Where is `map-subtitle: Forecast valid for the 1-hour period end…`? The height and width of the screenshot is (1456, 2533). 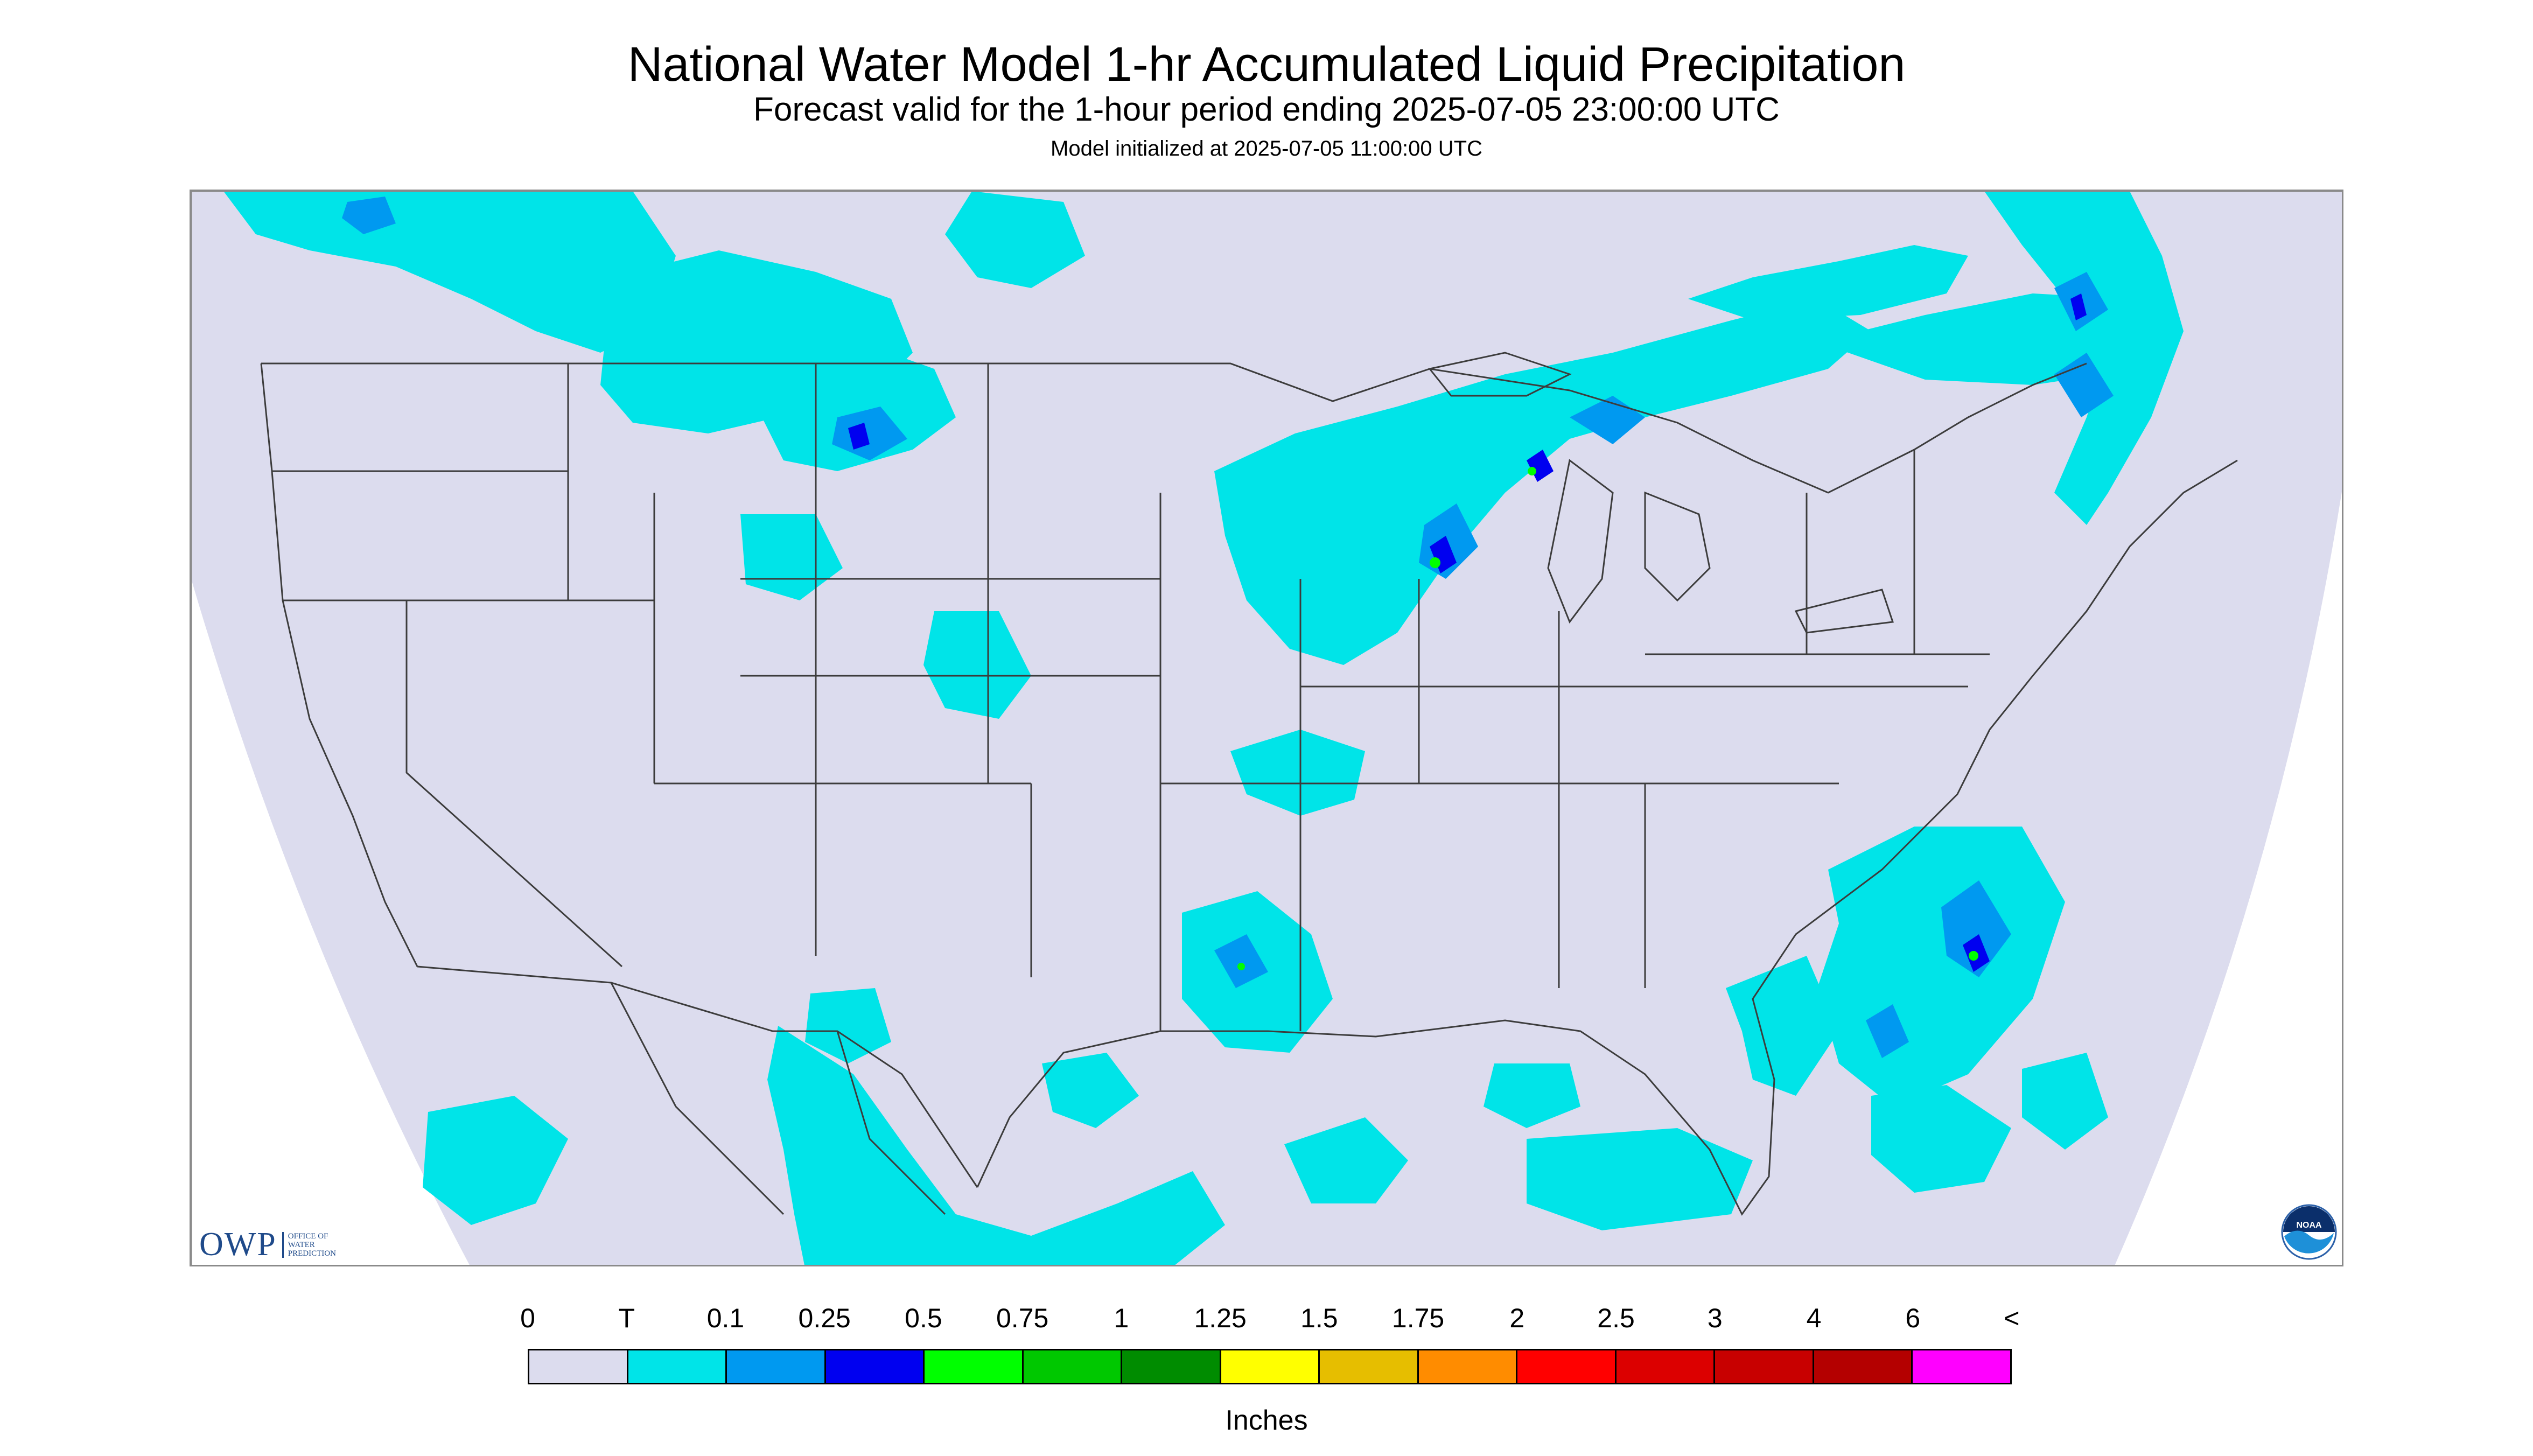 map-subtitle: Forecast valid for the 1-hour period end… is located at coordinates (1266, 109).